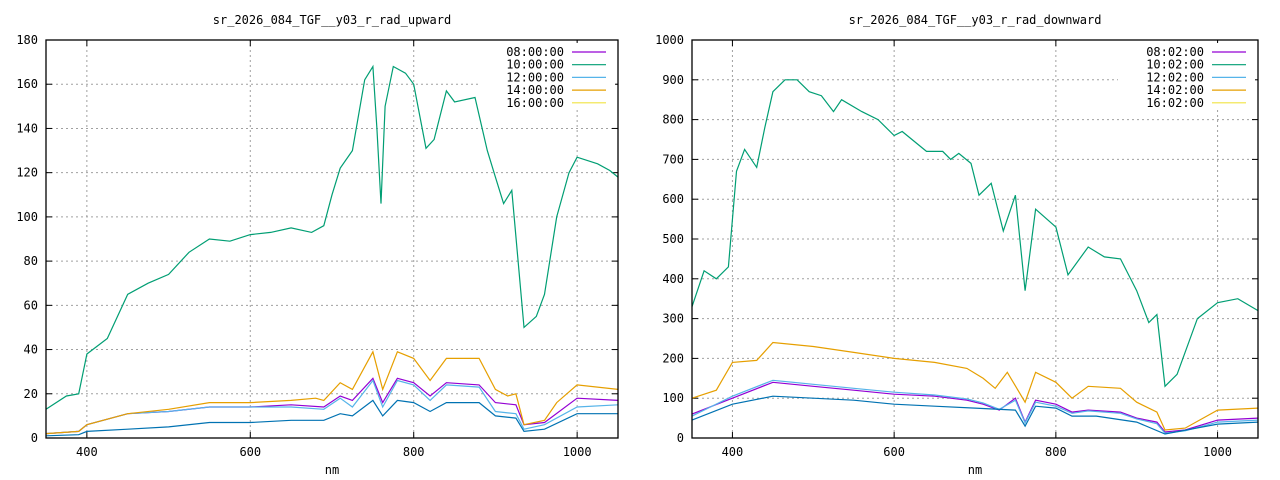 The image size is (1280, 480). Describe the element at coordinates (31, 394) in the screenshot. I see `y-tick-label: 20` at that location.